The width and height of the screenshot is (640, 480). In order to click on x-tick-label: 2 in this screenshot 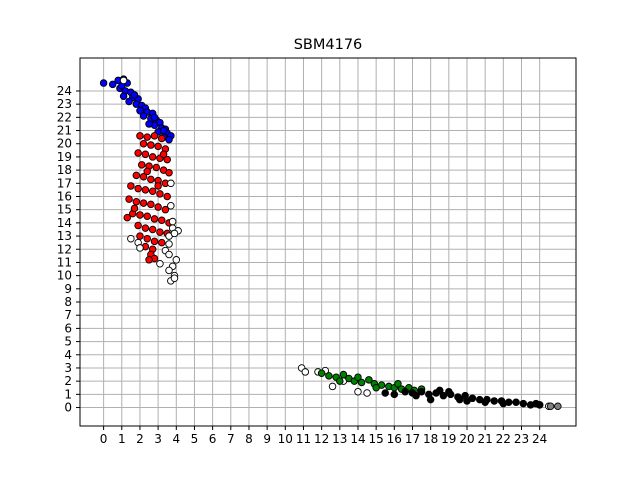, I will do `click(140, 439)`.